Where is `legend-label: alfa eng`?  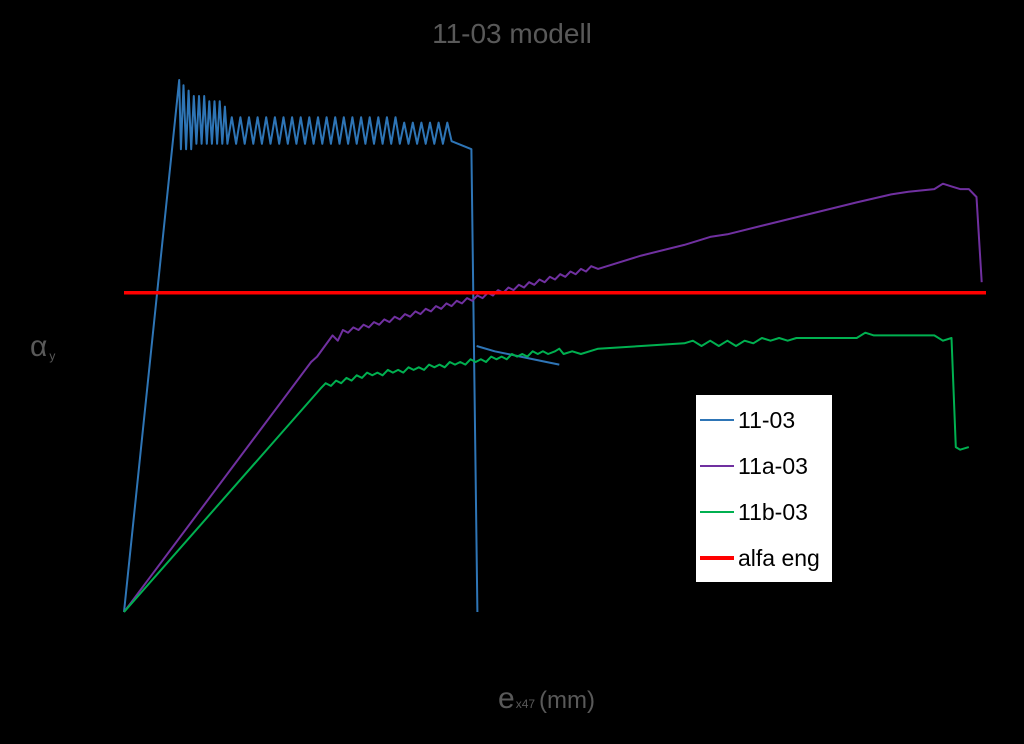 legend-label: alfa eng is located at coordinates (779, 557).